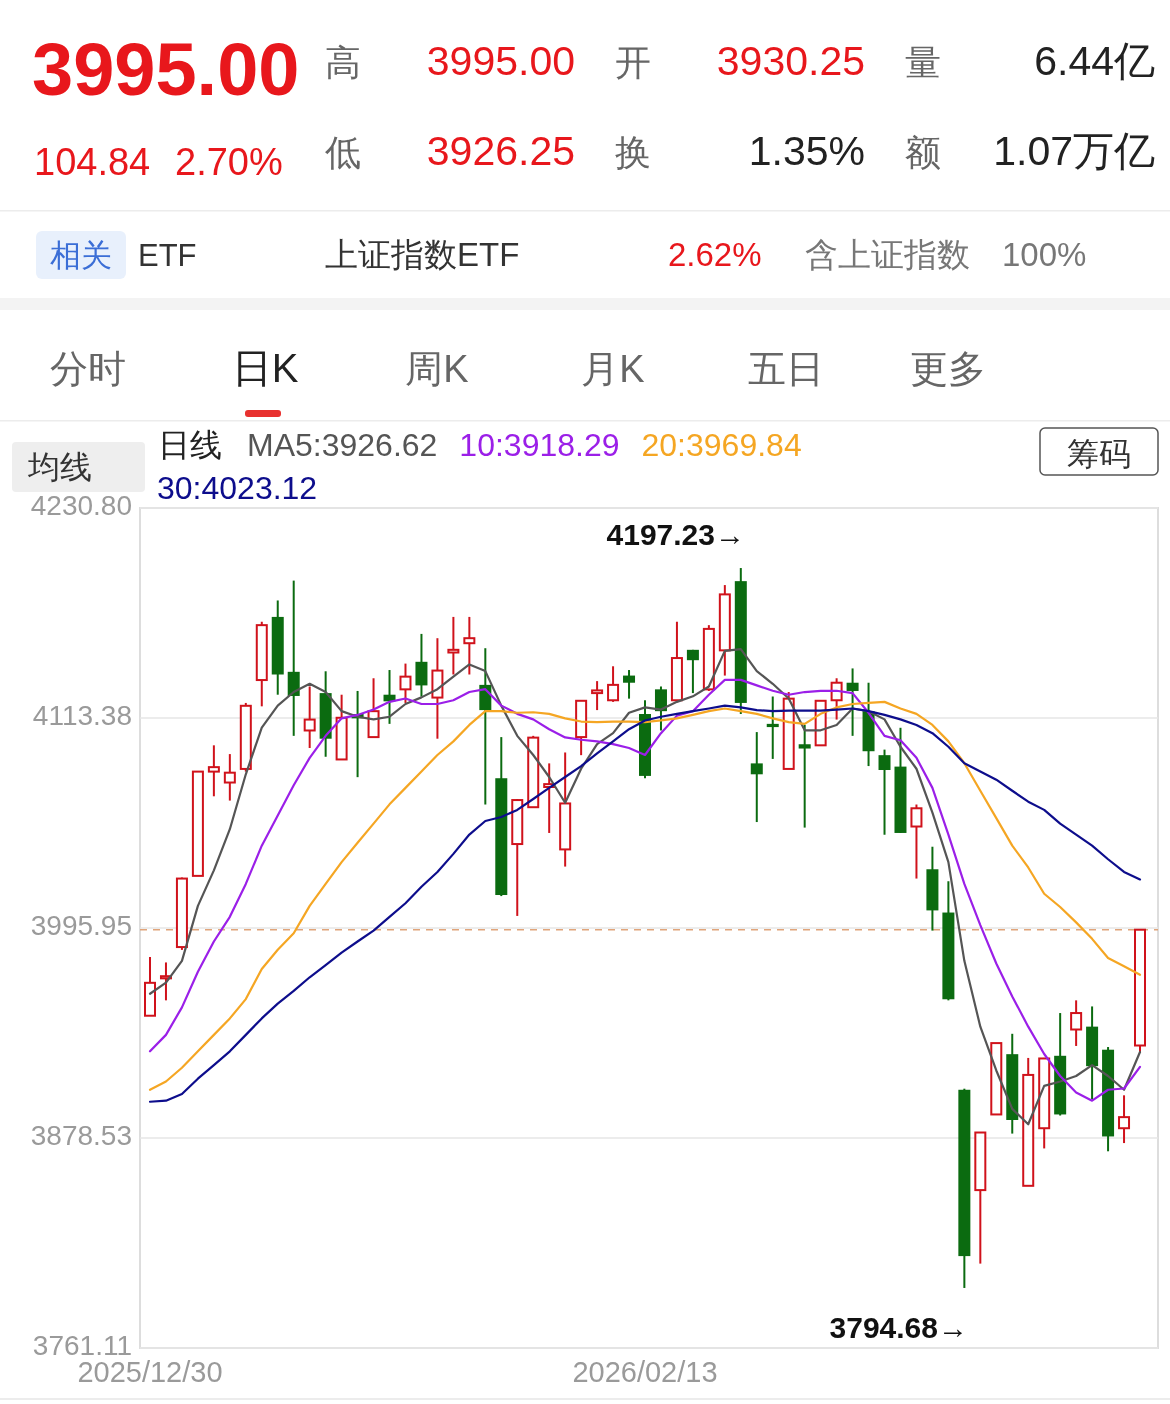  Describe the element at coordinates (1099, 454) in the screenshot. I see `text: 筹码` at that location.